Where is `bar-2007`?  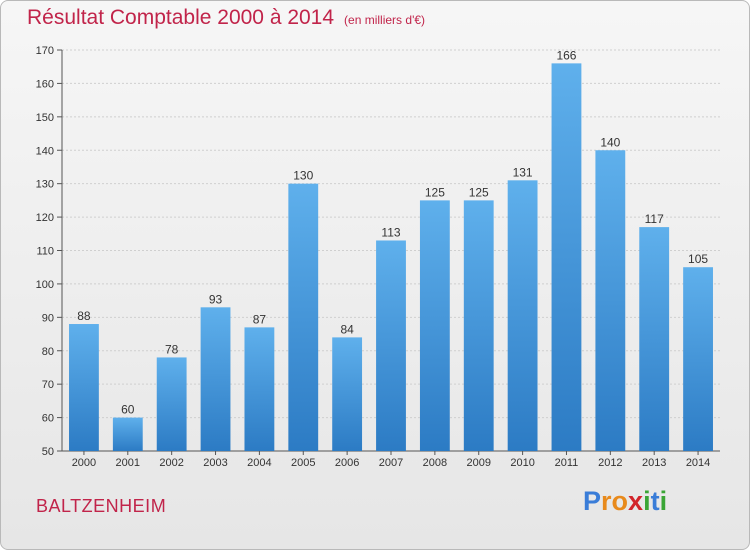
bar-2007 is located at coordinates (391, 345).